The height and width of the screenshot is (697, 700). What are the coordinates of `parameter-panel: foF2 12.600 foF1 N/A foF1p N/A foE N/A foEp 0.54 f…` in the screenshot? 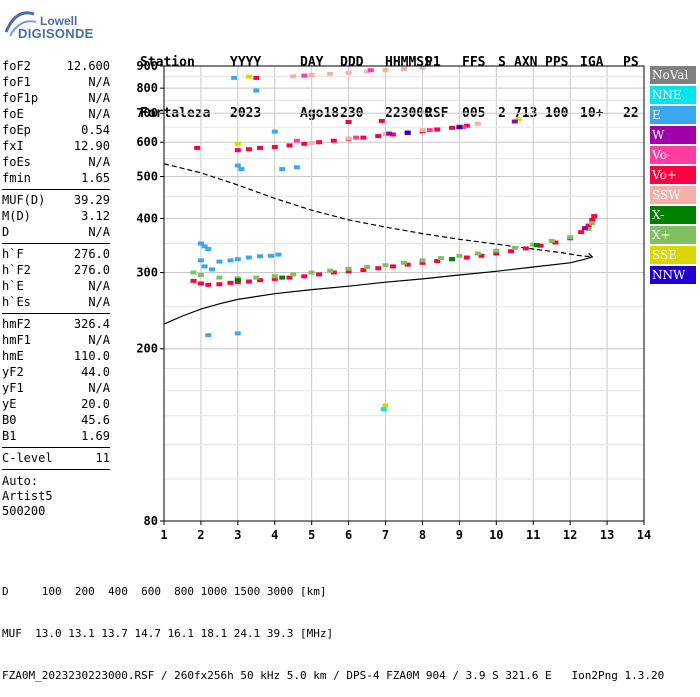 It's located at (56, 288).